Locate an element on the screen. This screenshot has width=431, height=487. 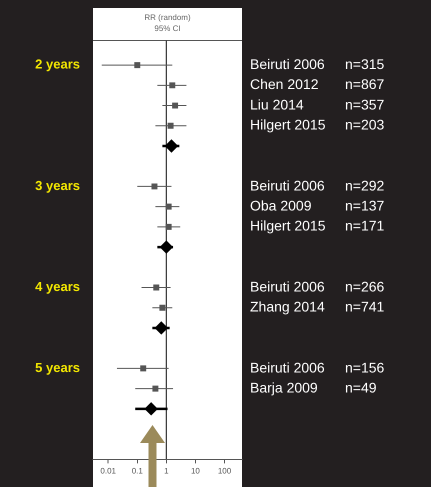
y2-tick-label: n=867 is located at coordinates (365, 84).